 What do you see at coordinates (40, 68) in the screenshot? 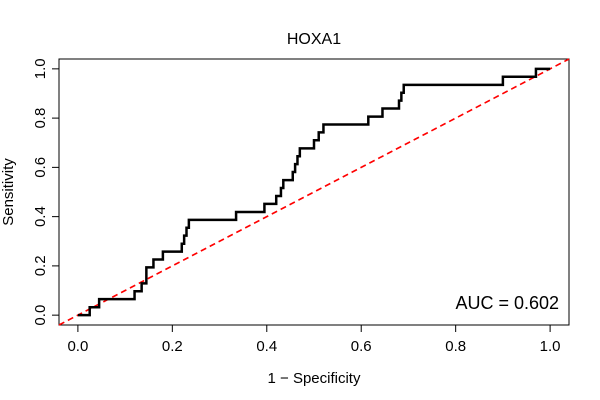
I see `y-tick-label: 1.0` at bounding box center [40, 68].